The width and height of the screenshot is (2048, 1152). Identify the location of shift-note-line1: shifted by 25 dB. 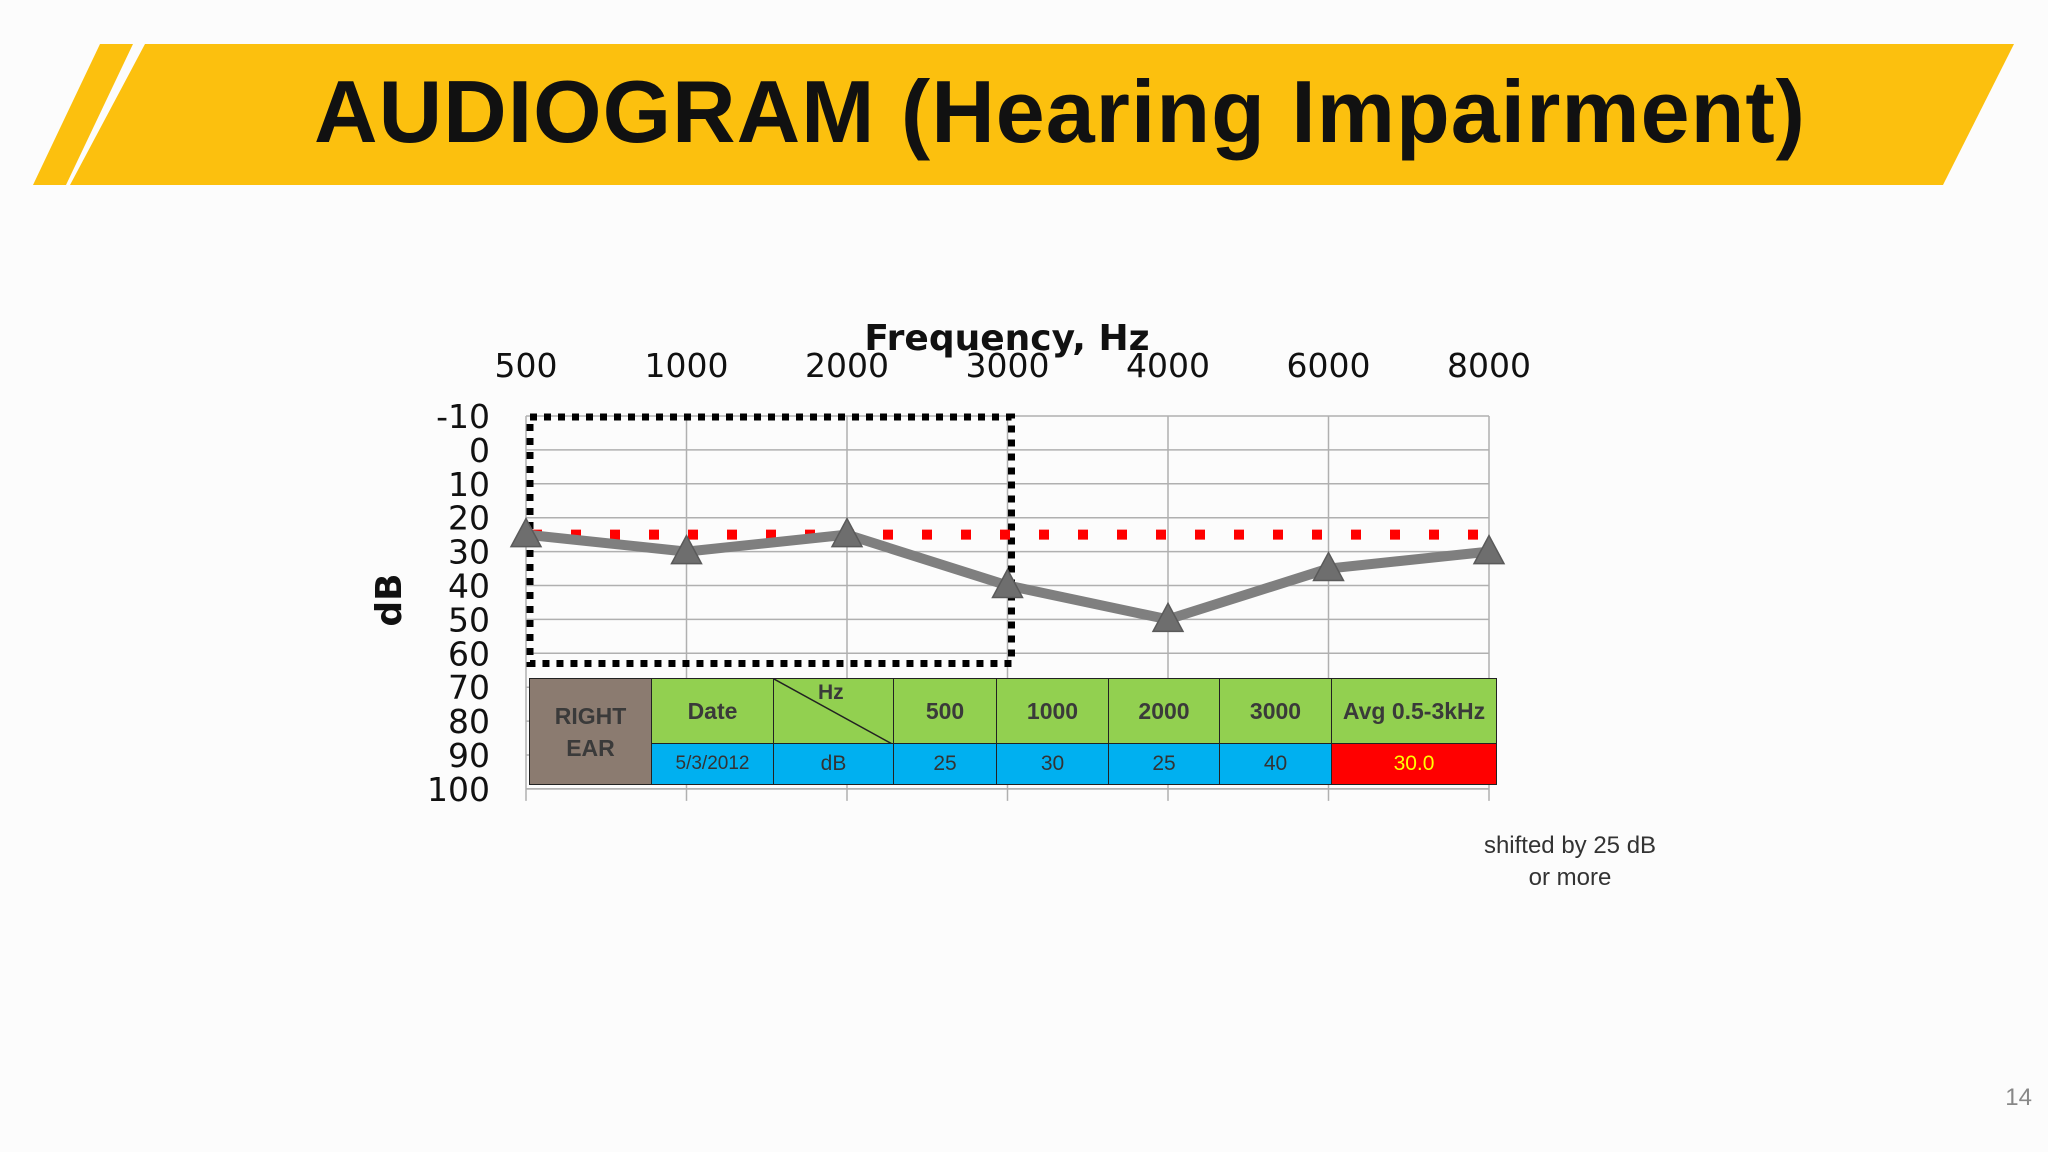
(1570, 845).